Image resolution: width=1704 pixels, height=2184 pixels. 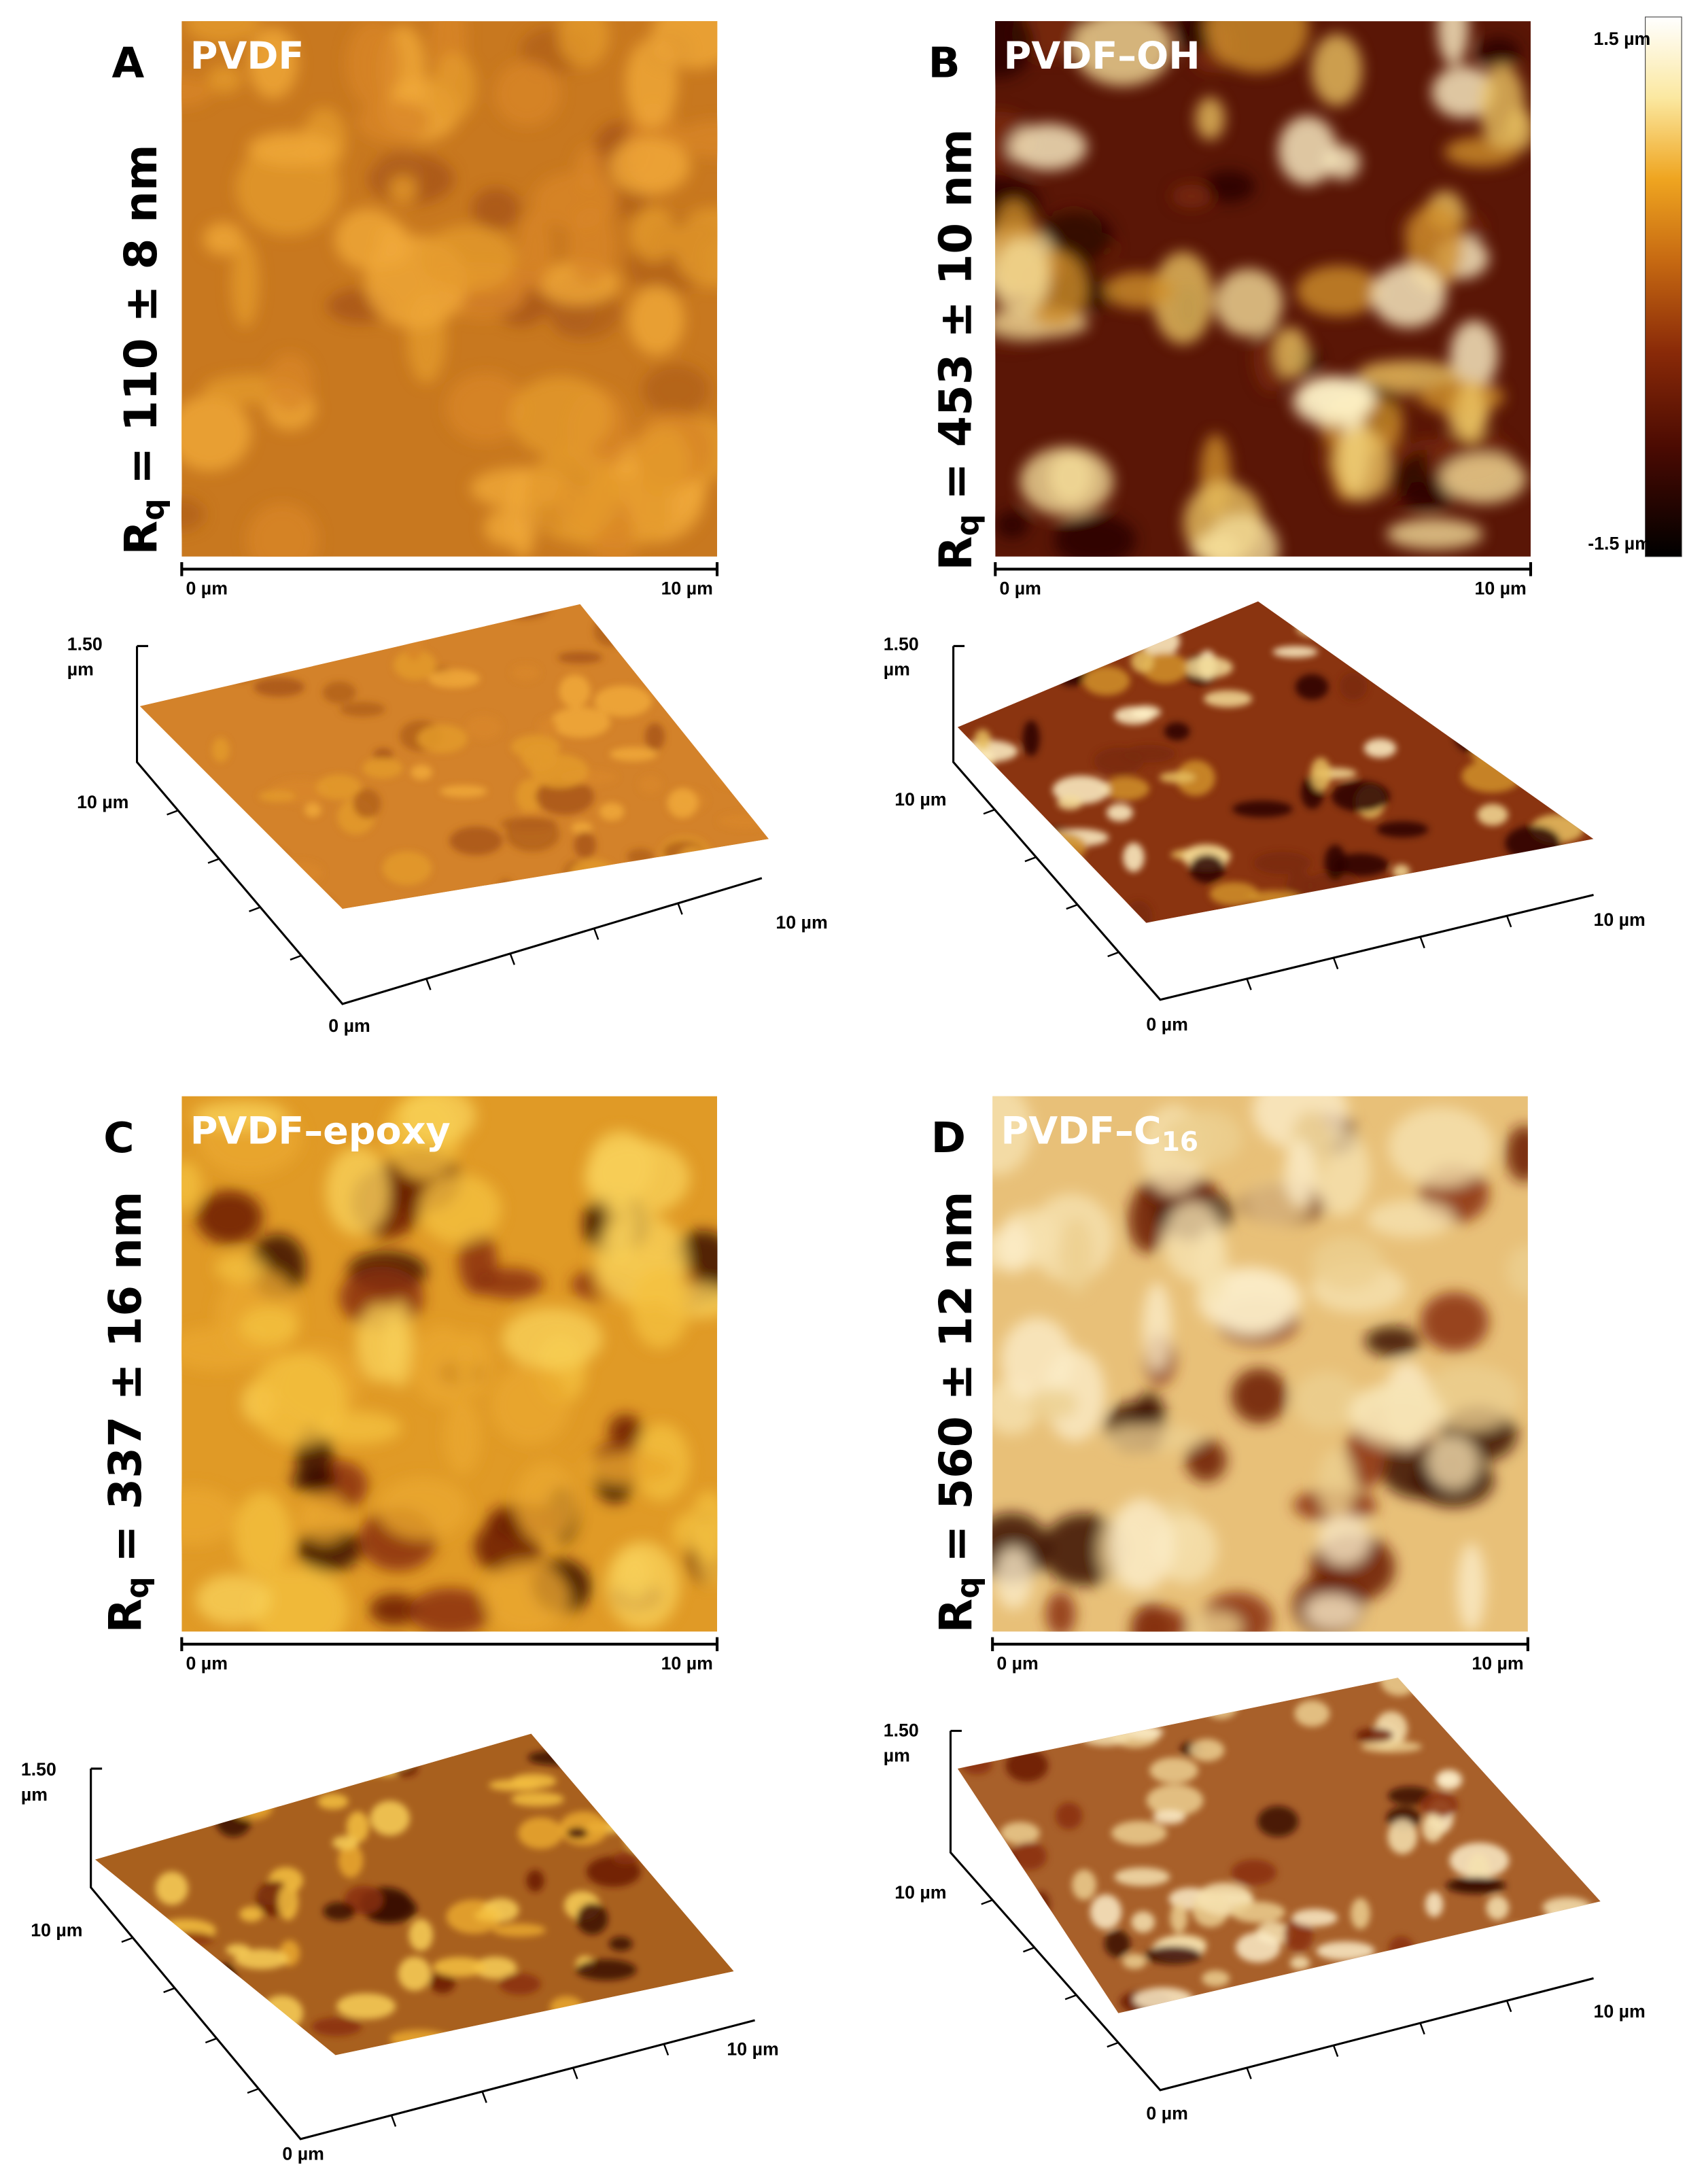 I want to click on panel-letter: B, so click(x=944, y=63).